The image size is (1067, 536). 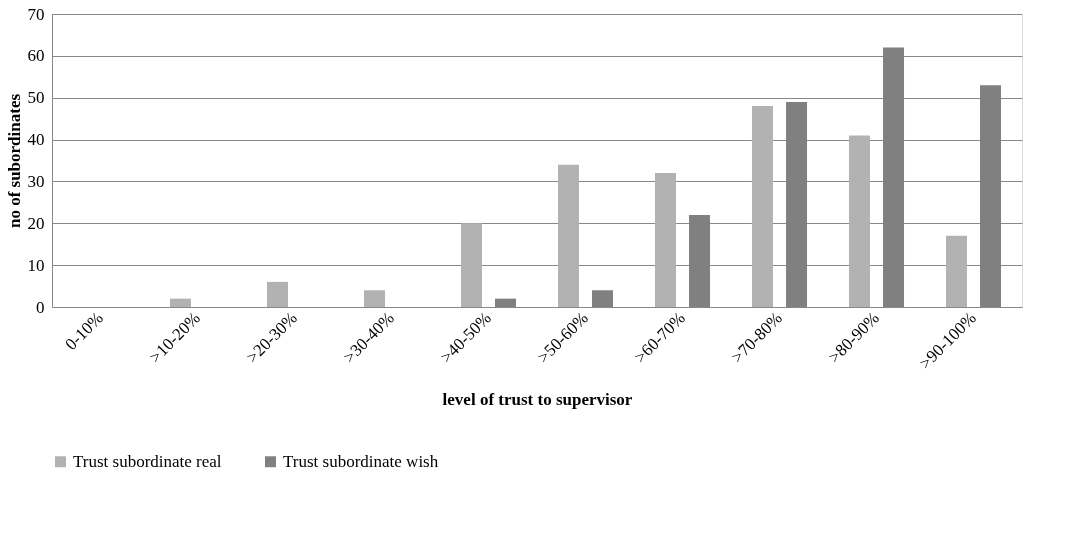 I want to click on y-axis-title: no of subordinates, so click(x=14, y=161).